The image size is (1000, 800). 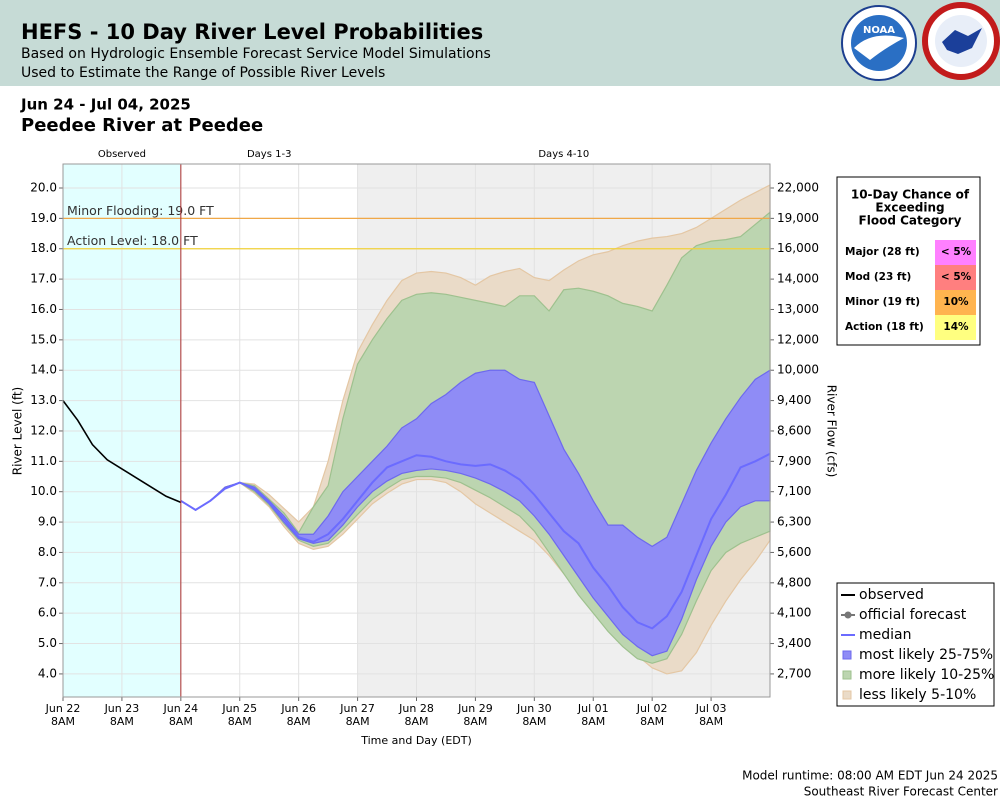 I want to click on y2-tick-label: 16,000, so click(x=798, y=248).